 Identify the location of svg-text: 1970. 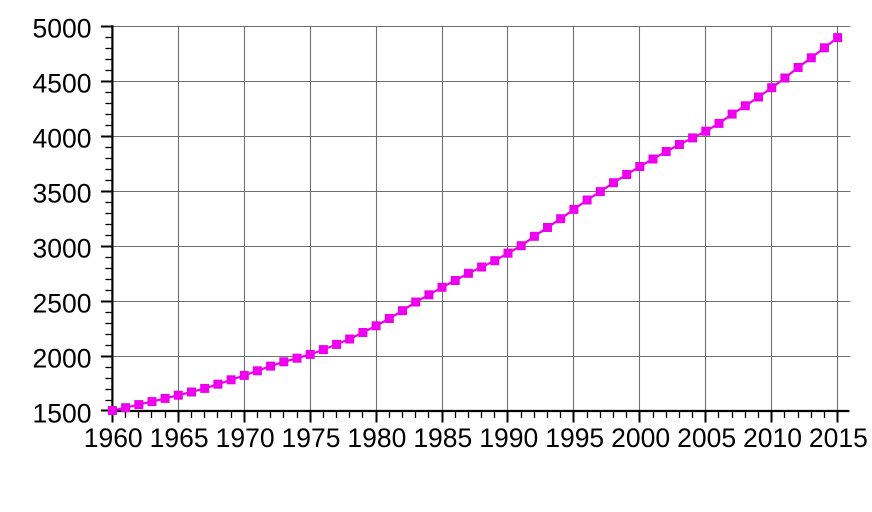
(245, 438).